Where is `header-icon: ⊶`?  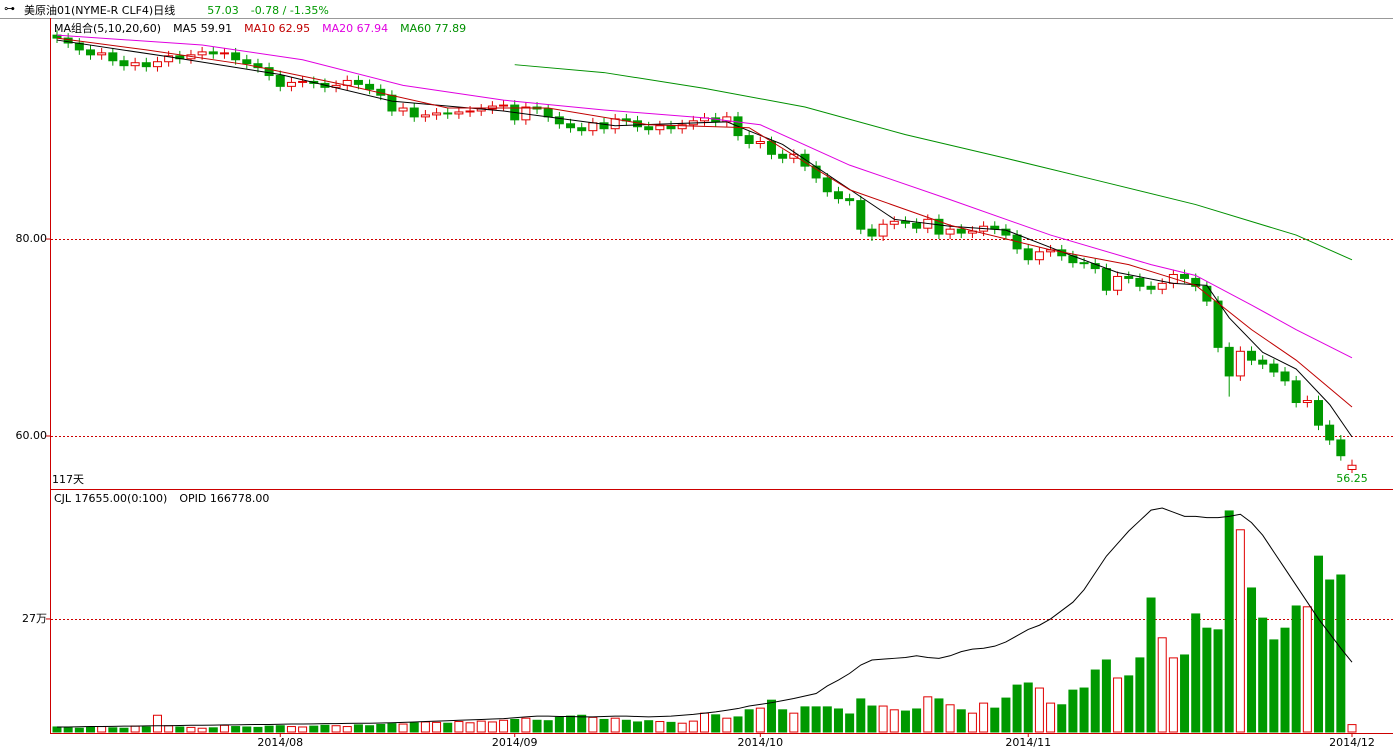
header-icon: ⊶ is located at coordinates (9, 8).